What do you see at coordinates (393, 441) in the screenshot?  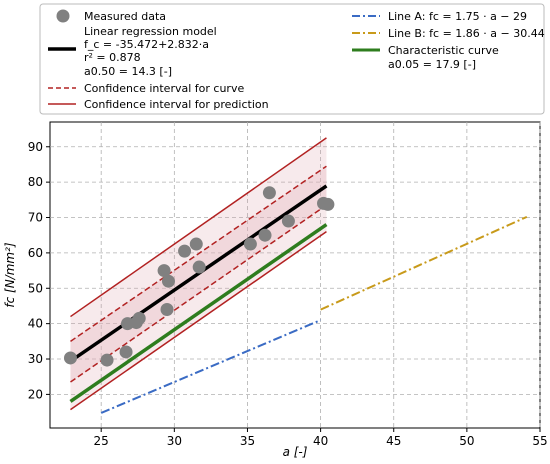 I see `x-tick-label: 45` at bounding box center [393, 441].